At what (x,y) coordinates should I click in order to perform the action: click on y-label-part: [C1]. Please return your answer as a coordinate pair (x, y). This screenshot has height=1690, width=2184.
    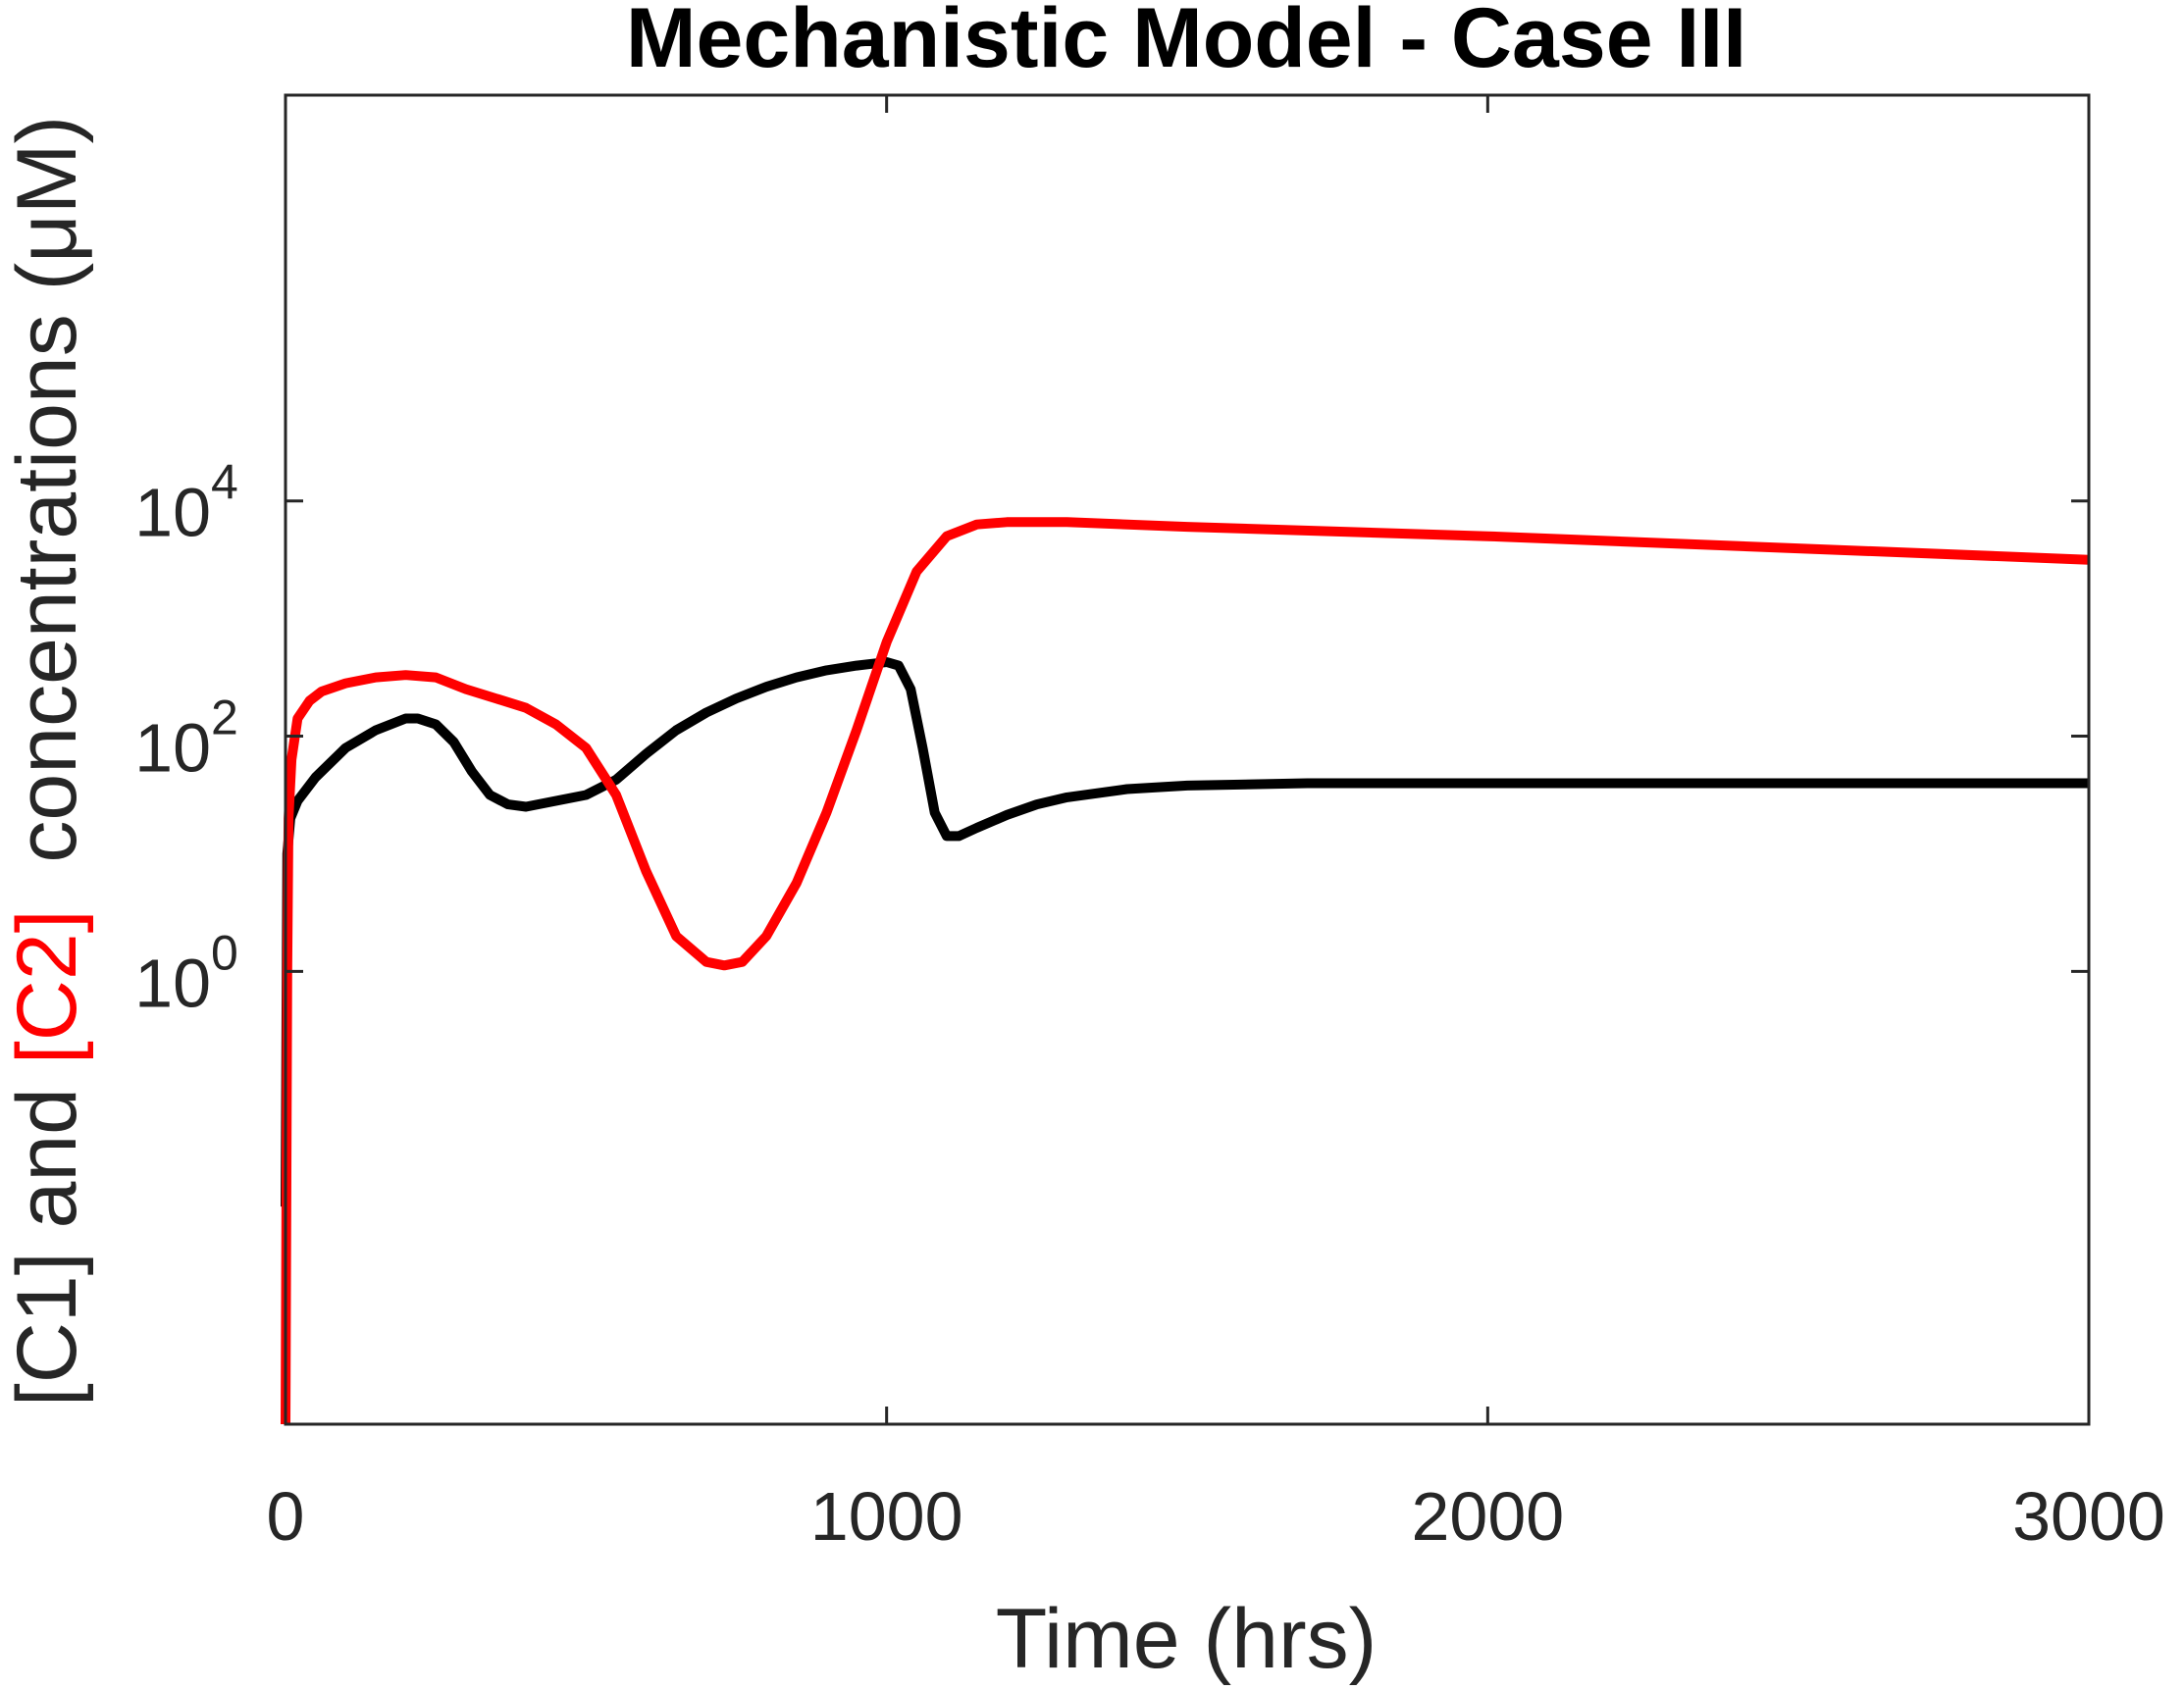
    Looking at the image, I should click on (47, 1329).